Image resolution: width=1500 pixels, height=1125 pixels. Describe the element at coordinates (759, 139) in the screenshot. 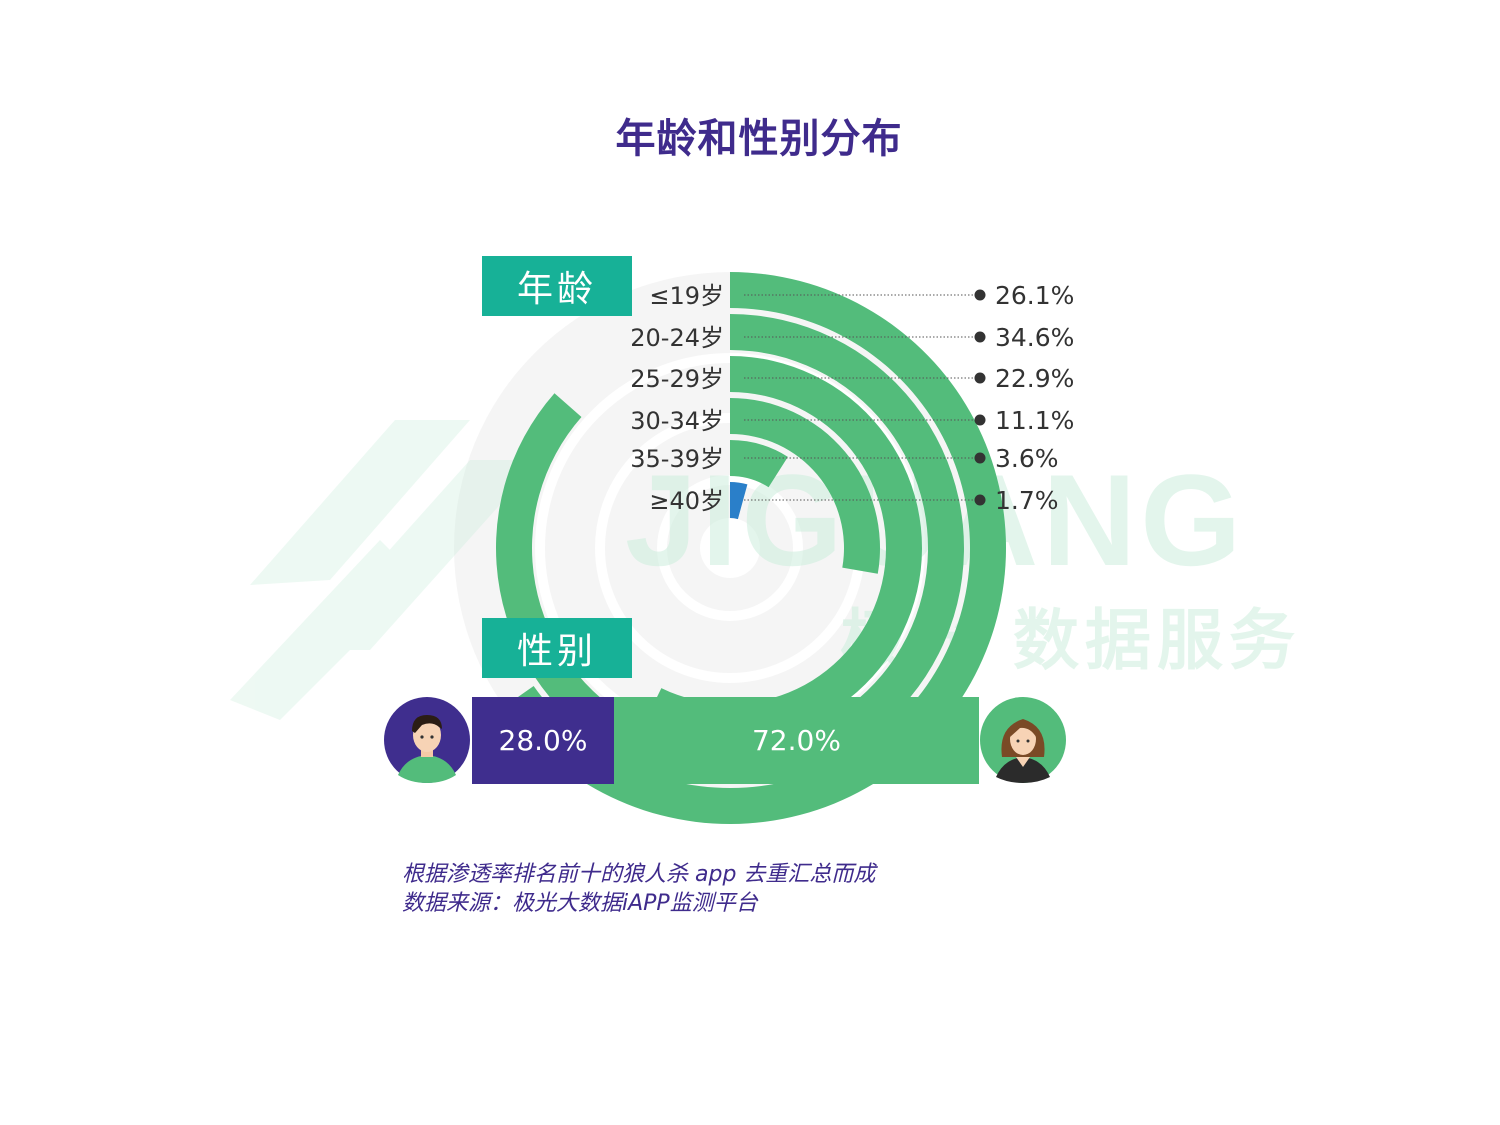

I see `page-title: 年龄和性别分布` at that location.